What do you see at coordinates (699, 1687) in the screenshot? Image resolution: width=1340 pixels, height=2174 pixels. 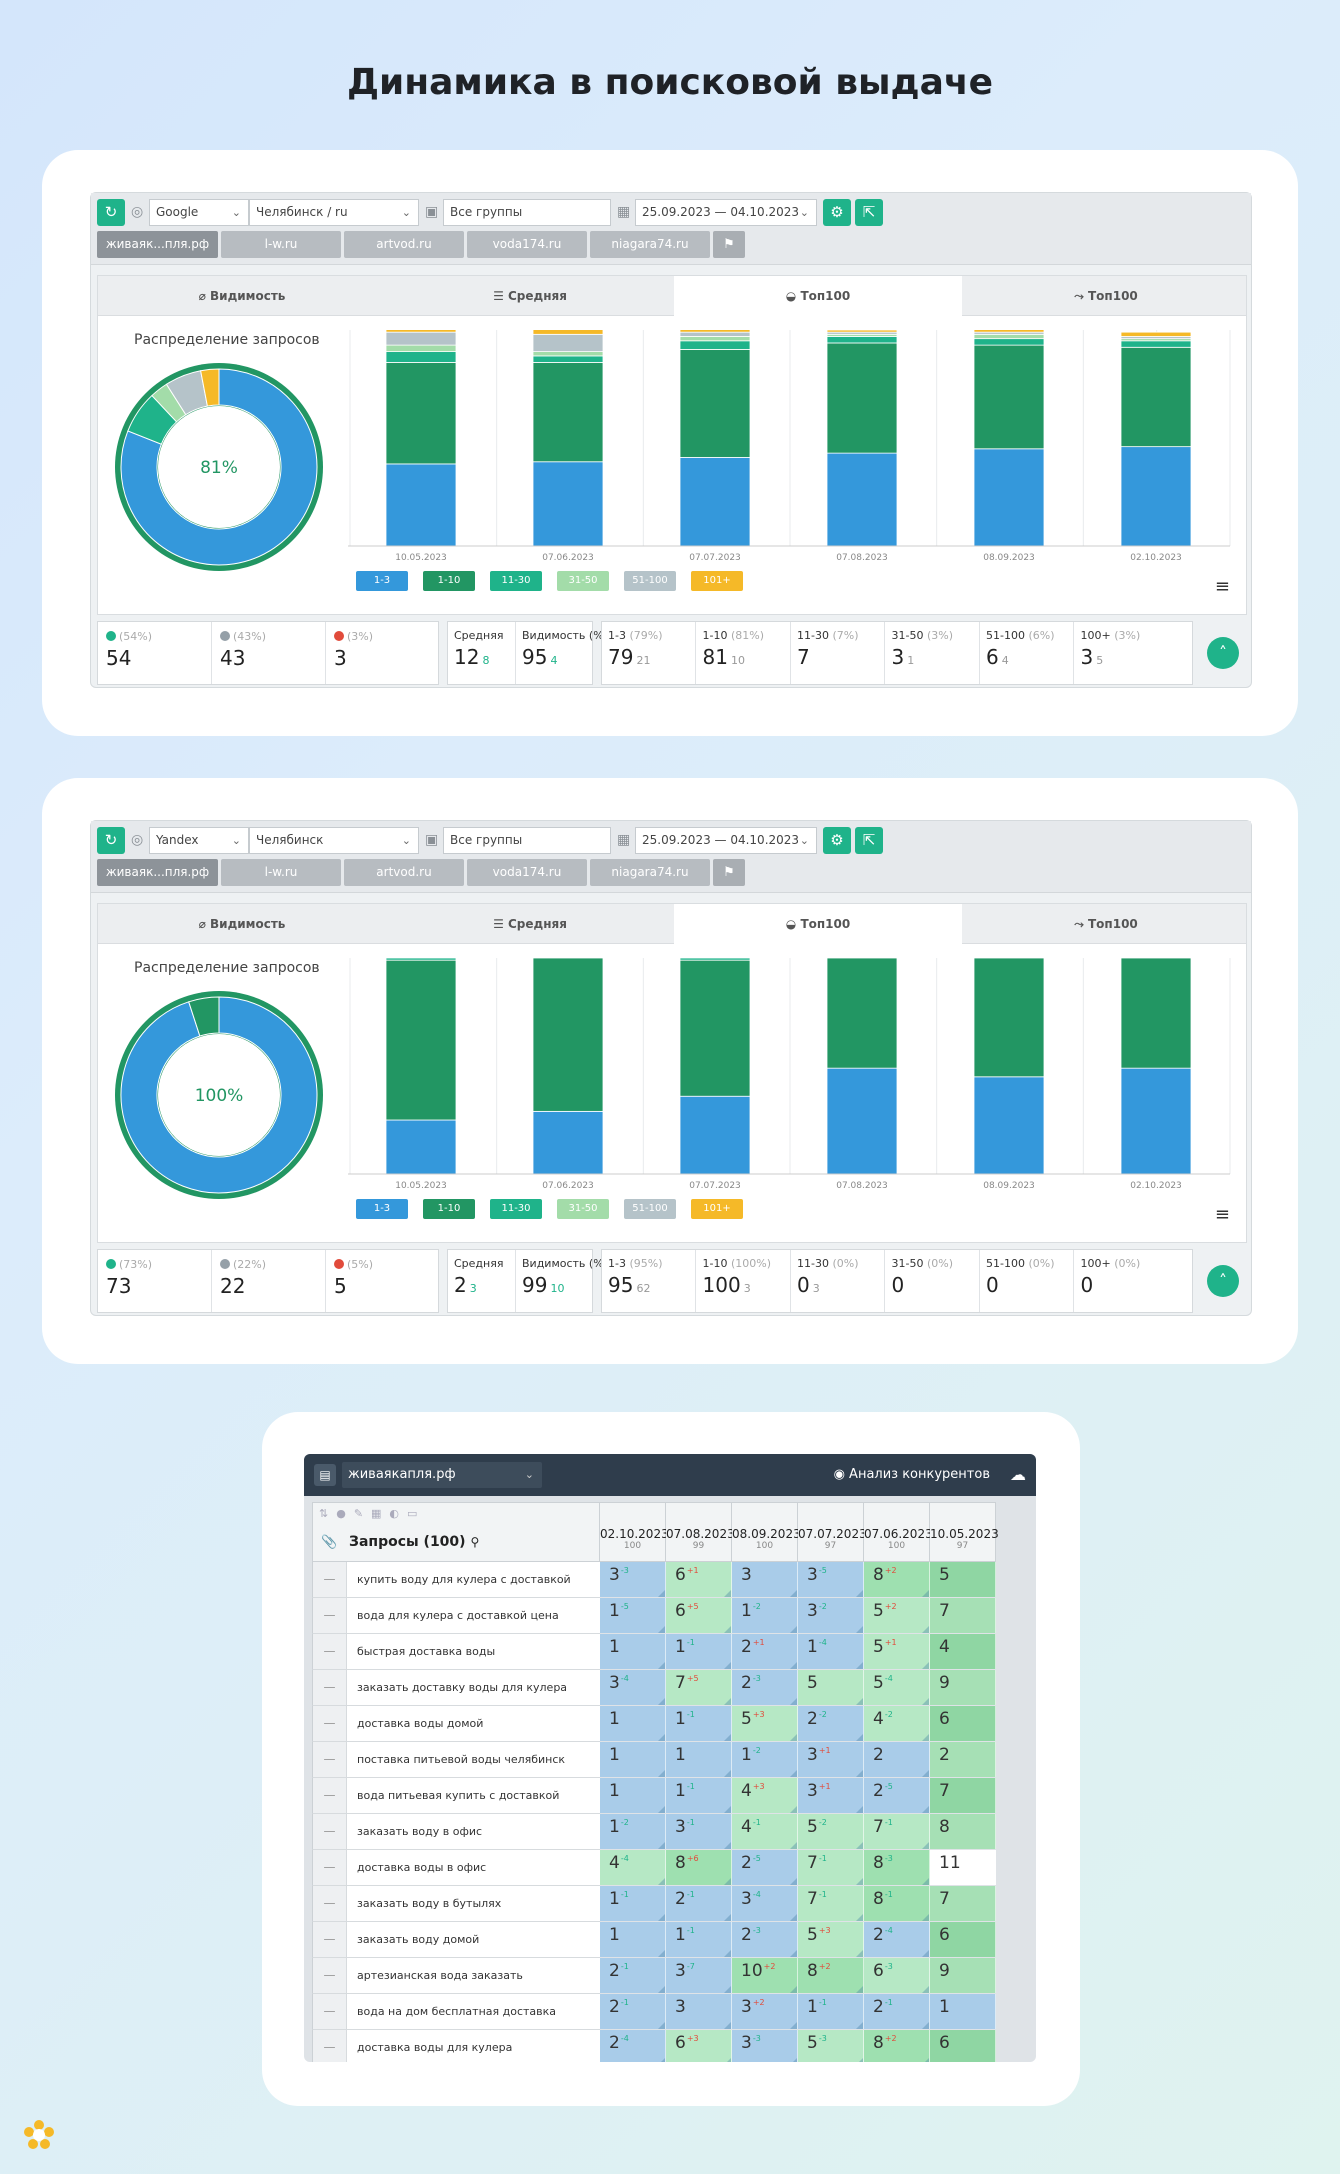 I see `position-cell: 7+5` at bounding box center [699, 1687].